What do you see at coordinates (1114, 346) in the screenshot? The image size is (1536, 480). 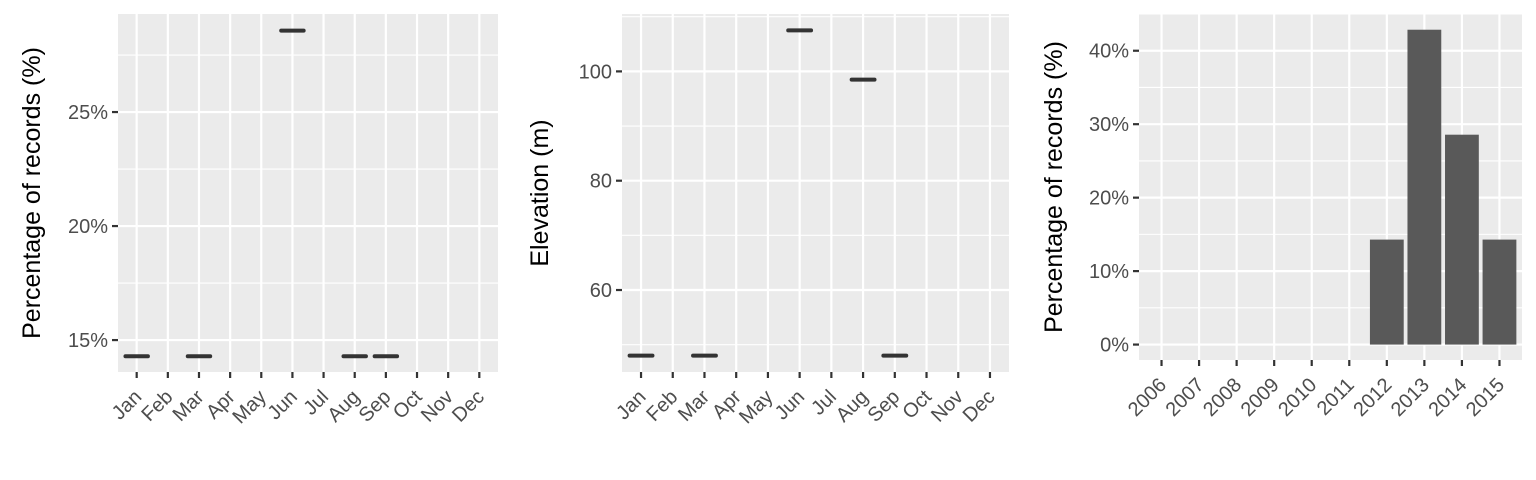 I see `y-tick-label: 0%` at bounding box center [1114, 346].